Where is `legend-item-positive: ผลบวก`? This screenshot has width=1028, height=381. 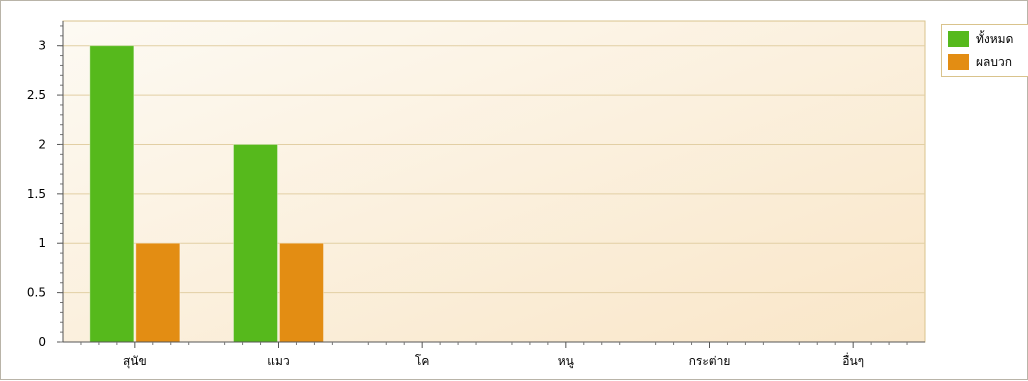 legend-item-positive: ผลบวก is located at coordinates (980, 62).